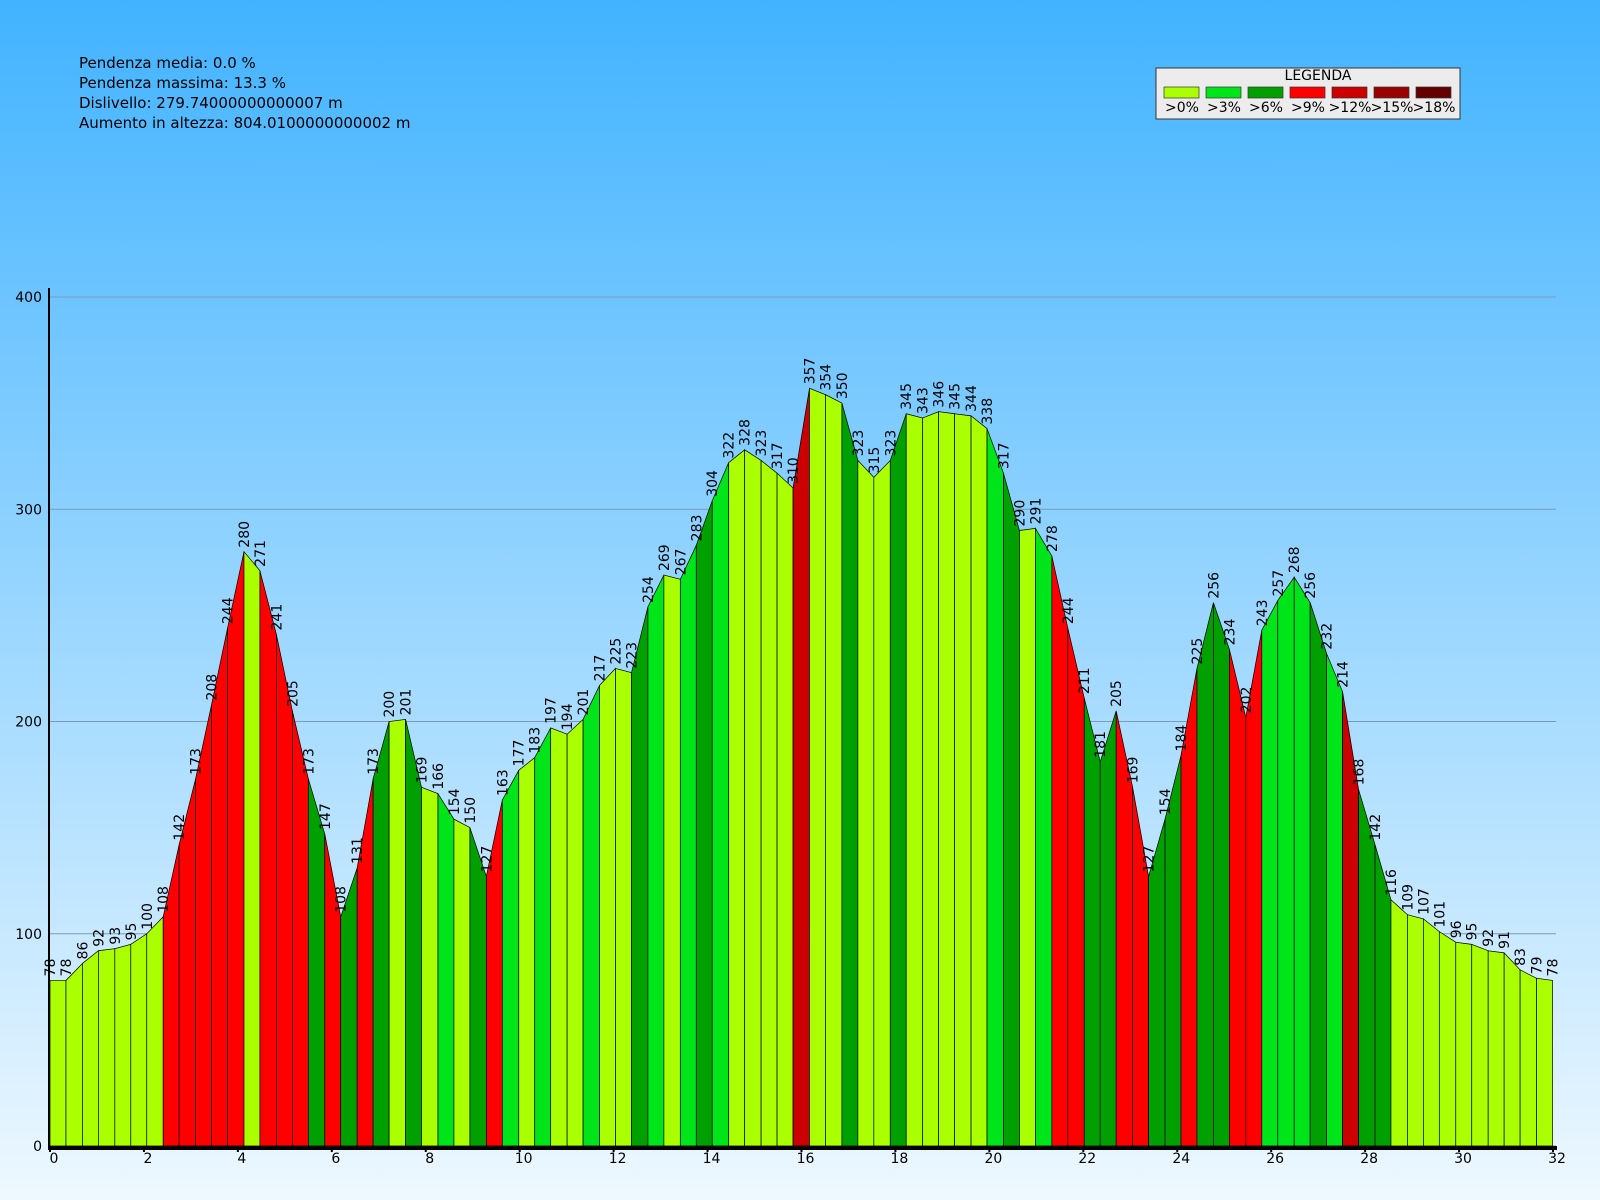 The height and width of the screenshot is (1200, 1600). What do you see at coordinates (1214, 585) in the screenshot?
I see `value-label: 256` at bounding box center [1214, 585].